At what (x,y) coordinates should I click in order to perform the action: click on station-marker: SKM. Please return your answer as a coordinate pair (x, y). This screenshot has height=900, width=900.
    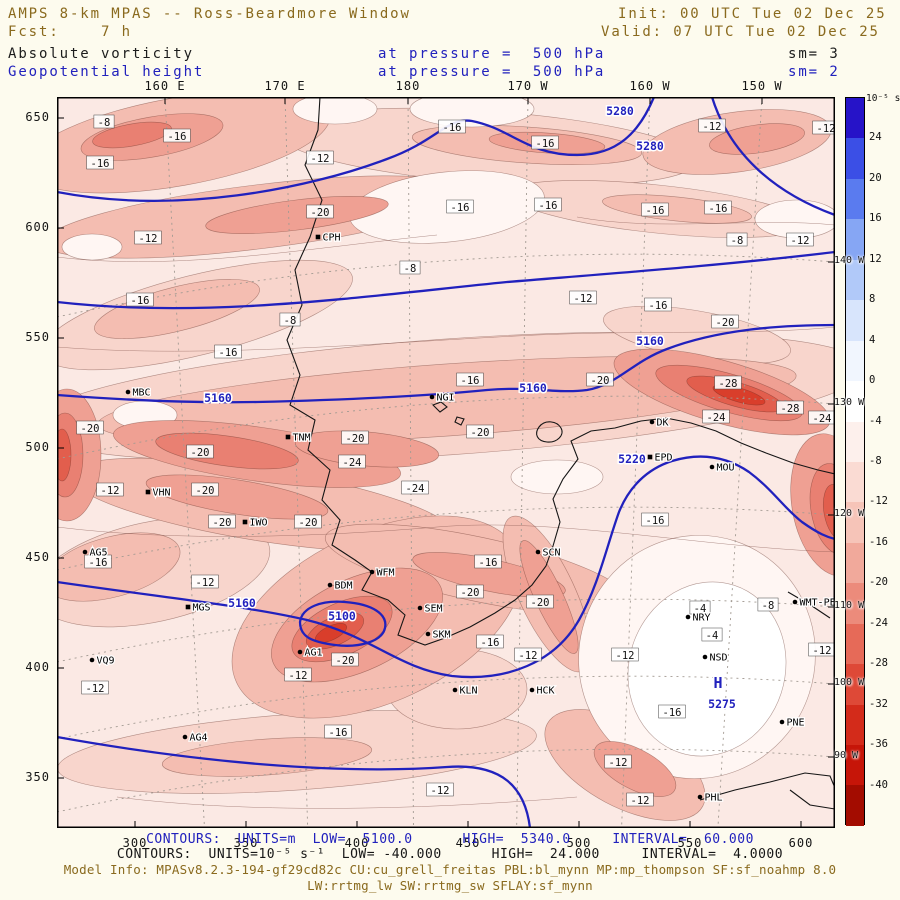
    Looking at the image, I should click on (438, 635).